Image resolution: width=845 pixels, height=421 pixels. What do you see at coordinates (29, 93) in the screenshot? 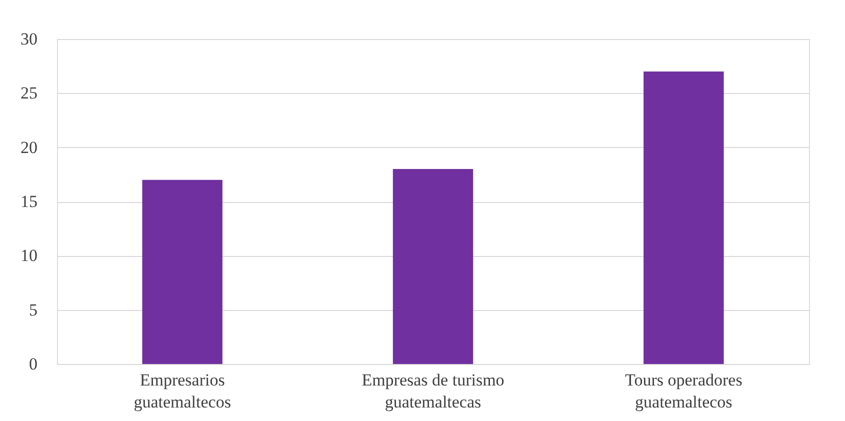
I see `y-tick-label: 25` at bounding box center [29, 93].